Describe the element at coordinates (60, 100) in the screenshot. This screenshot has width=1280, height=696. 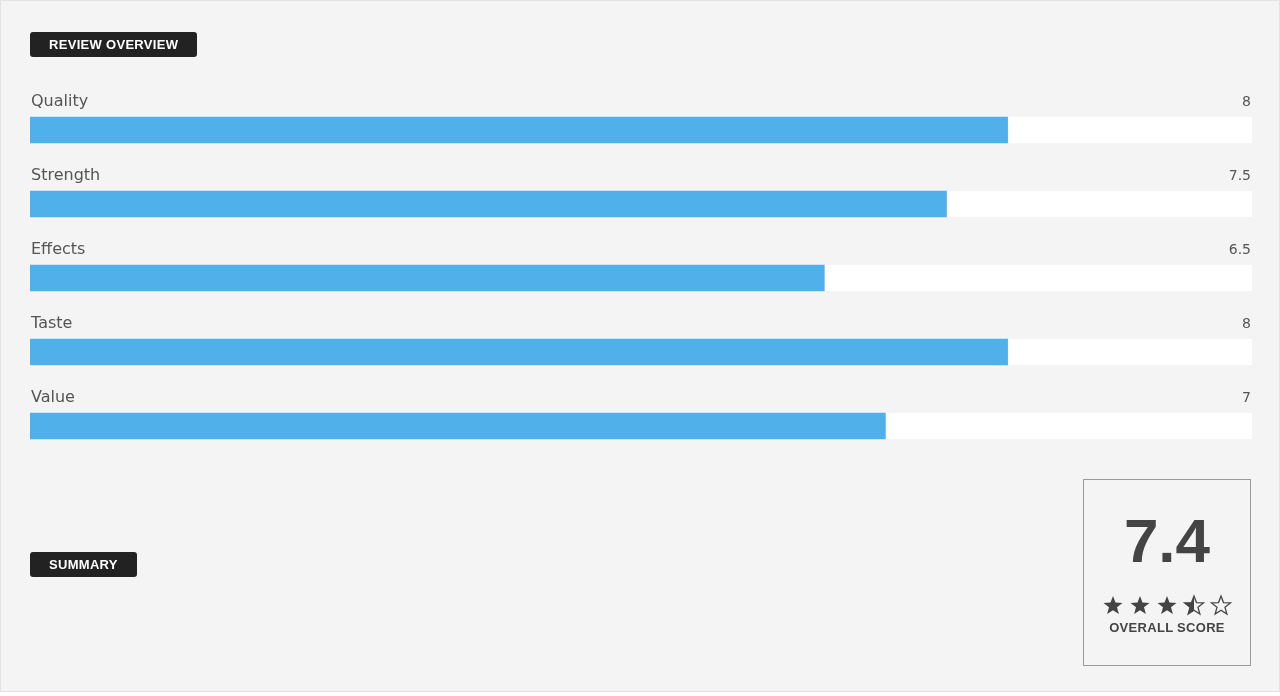
I see `y-tick-label: Quality` at that location.